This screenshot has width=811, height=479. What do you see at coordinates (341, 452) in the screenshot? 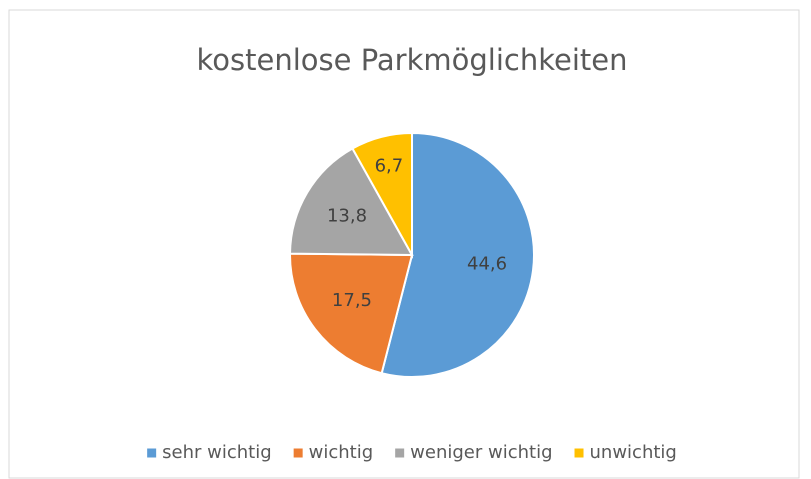
I see `legend-label: wichtig` at bounding box center [341, 452].